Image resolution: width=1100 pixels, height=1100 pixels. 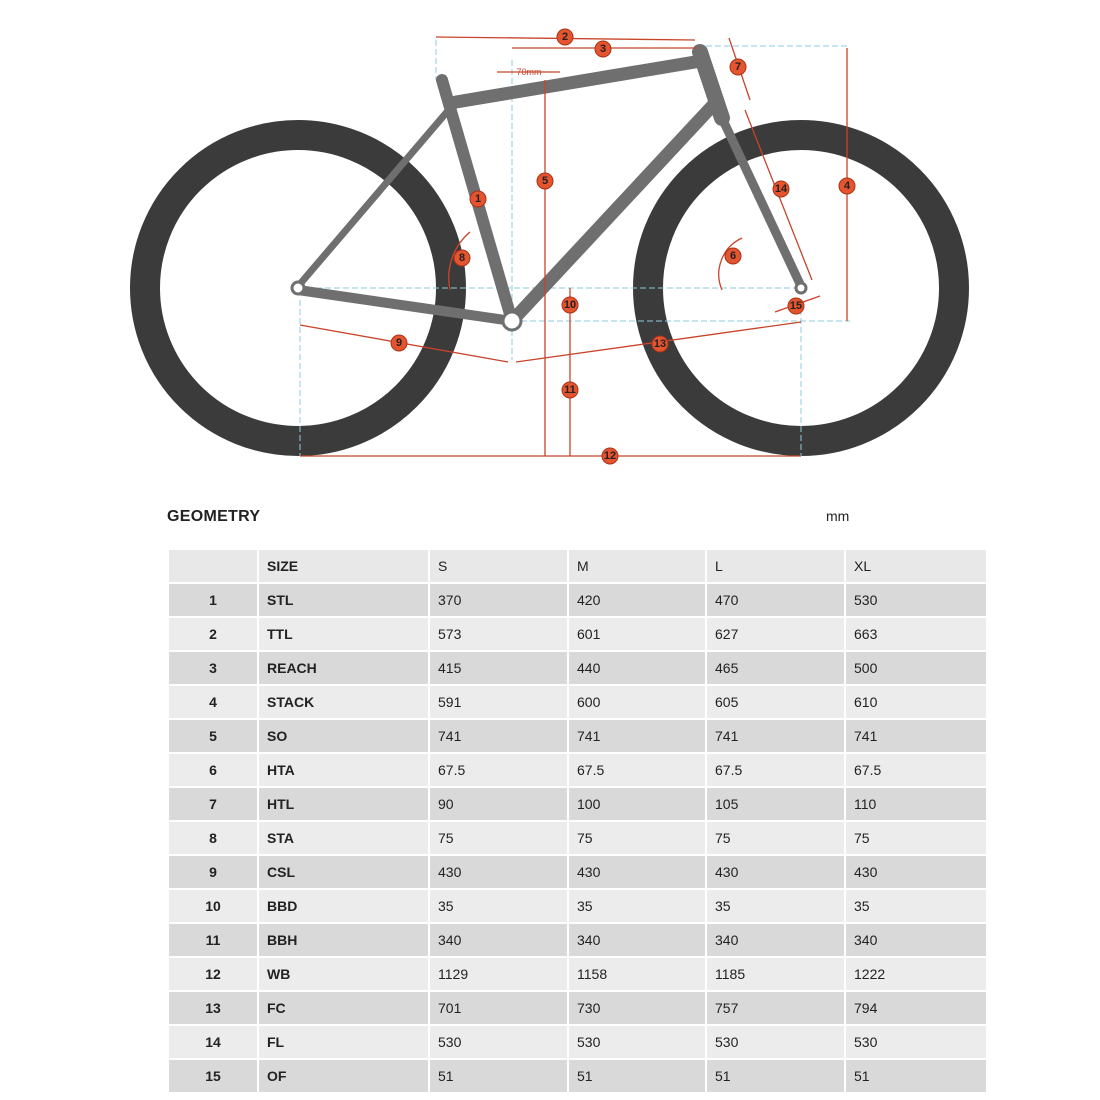 What do you see at coordinates (213, 1042) in the screenshot?
I see `table-cell: 14` at bounding box center [213, 1042].